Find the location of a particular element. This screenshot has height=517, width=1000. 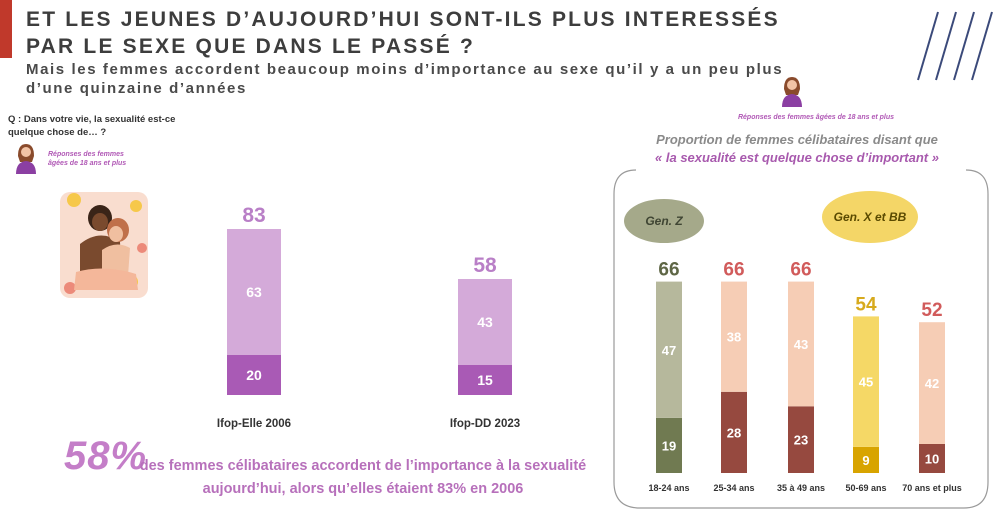

data-label: 38 is located at coordinates (734, 337).